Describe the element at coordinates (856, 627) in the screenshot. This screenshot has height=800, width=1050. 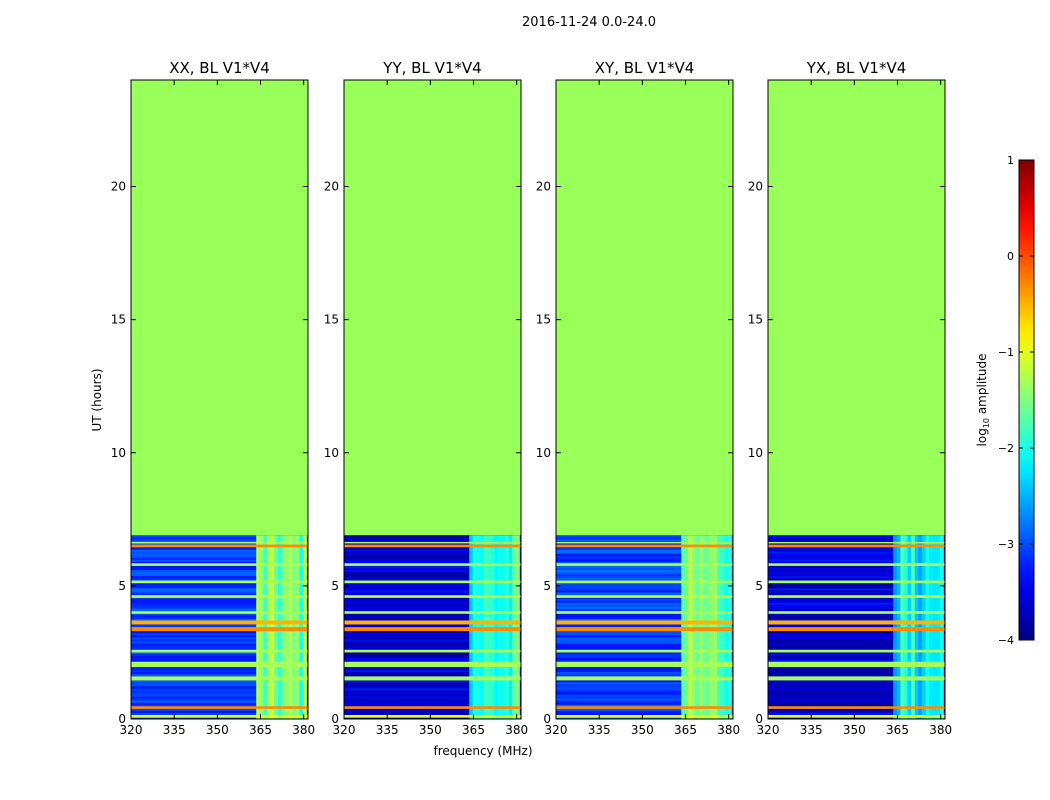
I see `panel-4-spectrogram` at that location.